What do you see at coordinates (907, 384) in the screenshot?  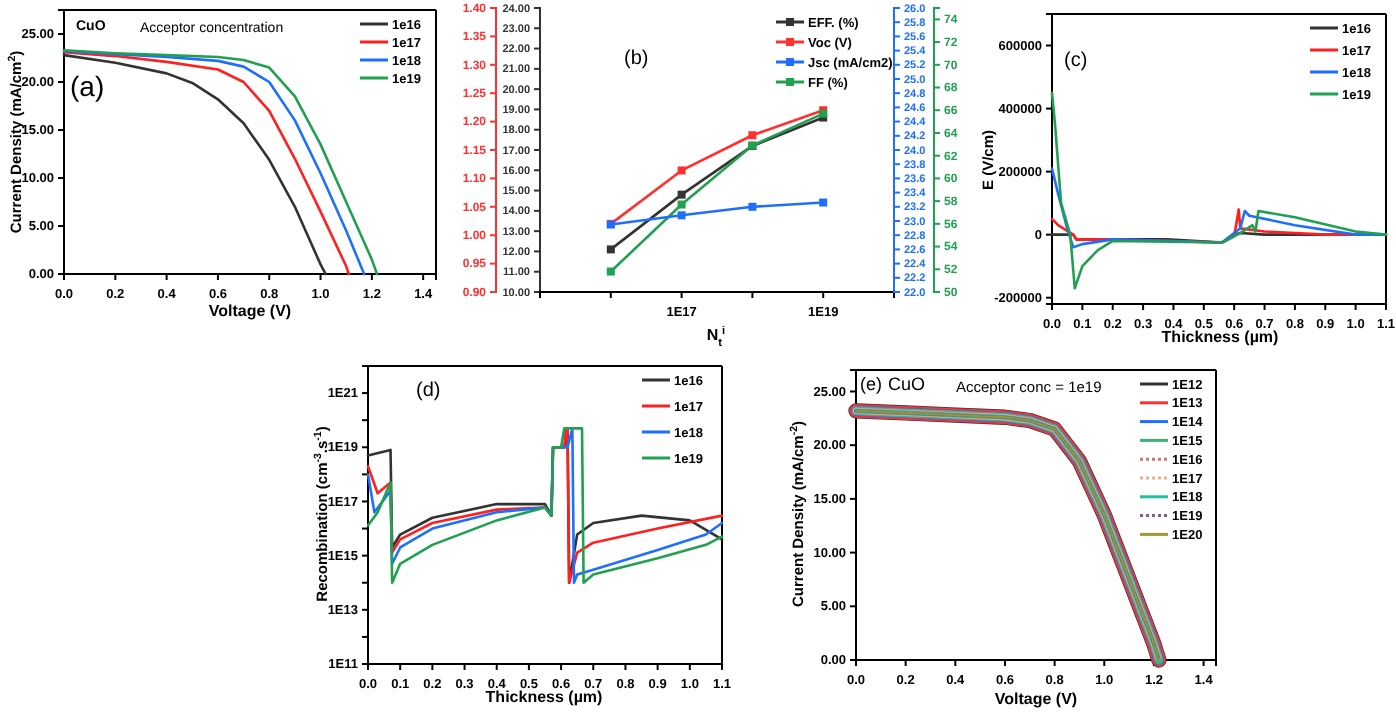 I see `annotation: CuO` at bounding box center [907, 384].